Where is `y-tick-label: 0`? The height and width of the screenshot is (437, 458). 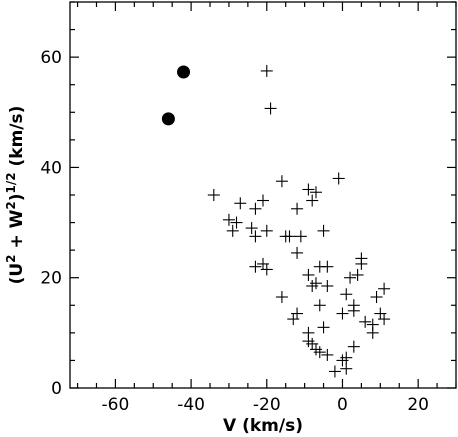
y-tick-label: 0 is located at coordinates (56, 389).